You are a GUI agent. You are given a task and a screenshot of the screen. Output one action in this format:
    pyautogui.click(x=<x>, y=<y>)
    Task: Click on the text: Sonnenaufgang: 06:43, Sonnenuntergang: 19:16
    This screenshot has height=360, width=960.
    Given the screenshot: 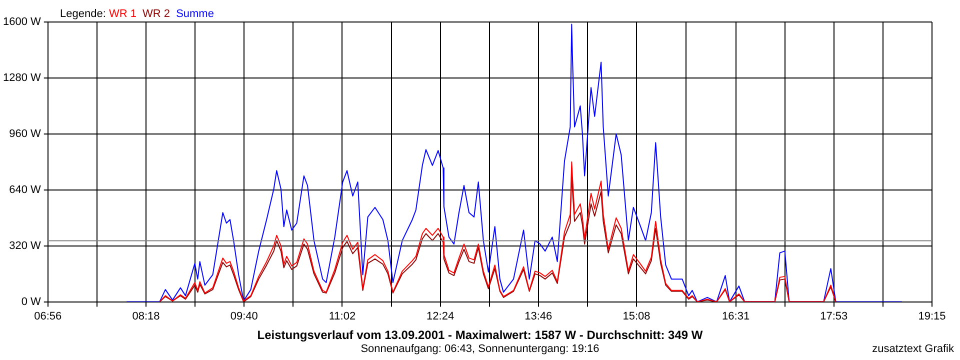 What is the action you would take?
    pyautogui.click(x=480, y=349)
    